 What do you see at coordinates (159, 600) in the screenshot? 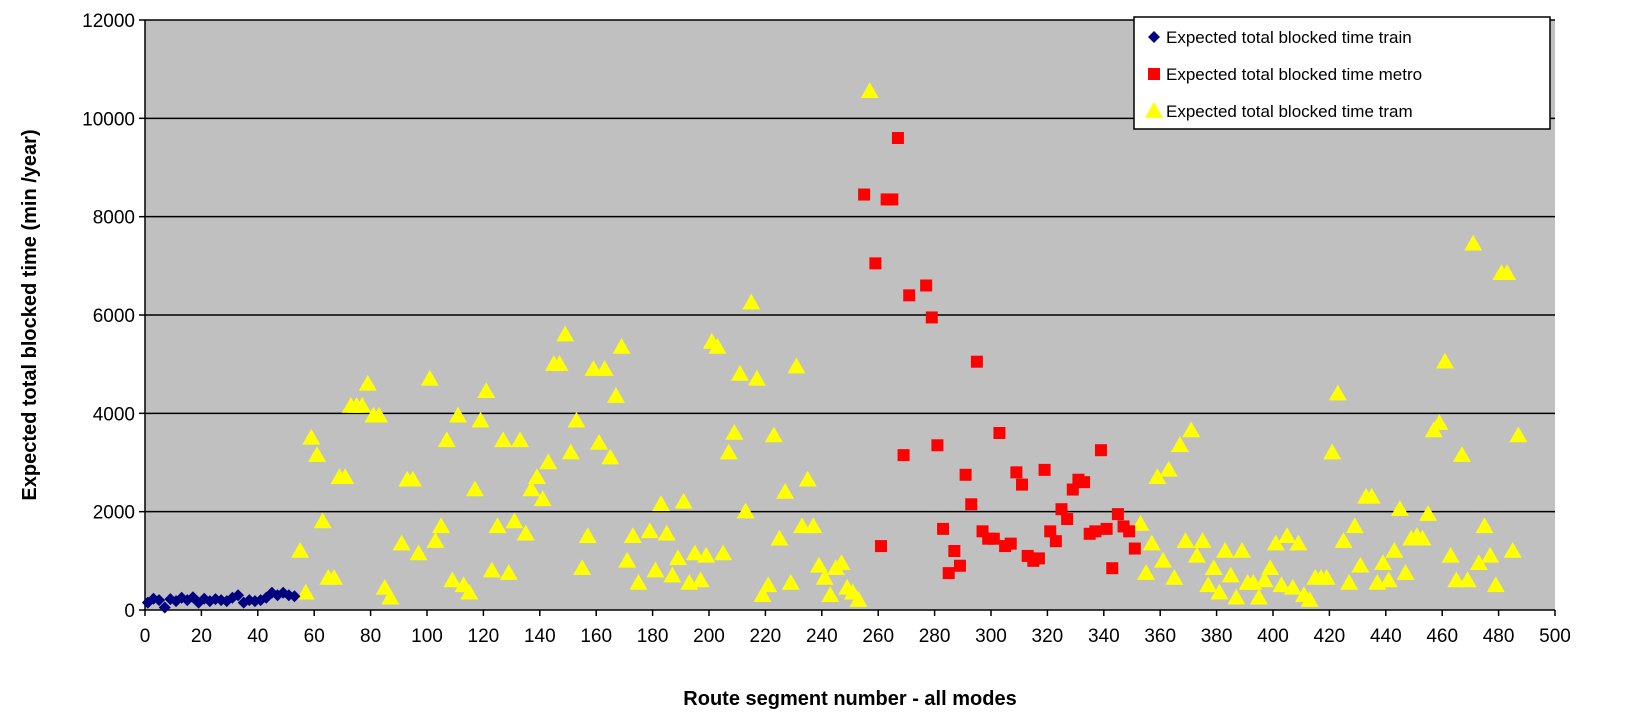
I see `diamond-point` at bounding box center [159, 600].